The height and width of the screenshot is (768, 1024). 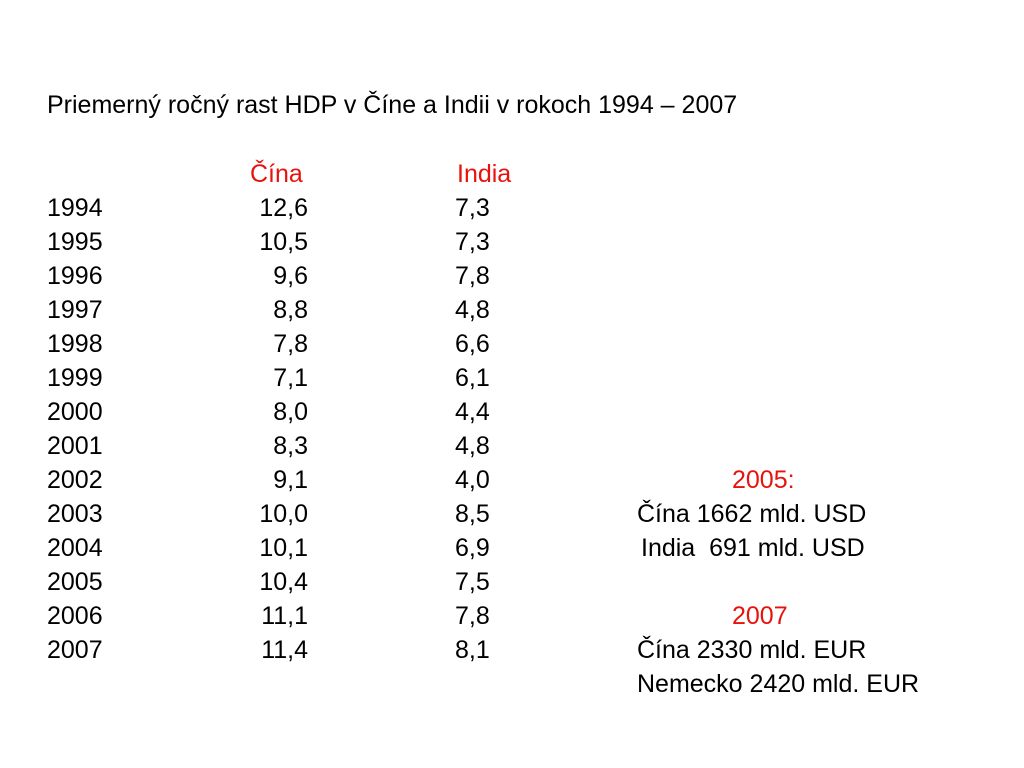 I want to click on column-header-china: Čína, so click(x=276, y=174).